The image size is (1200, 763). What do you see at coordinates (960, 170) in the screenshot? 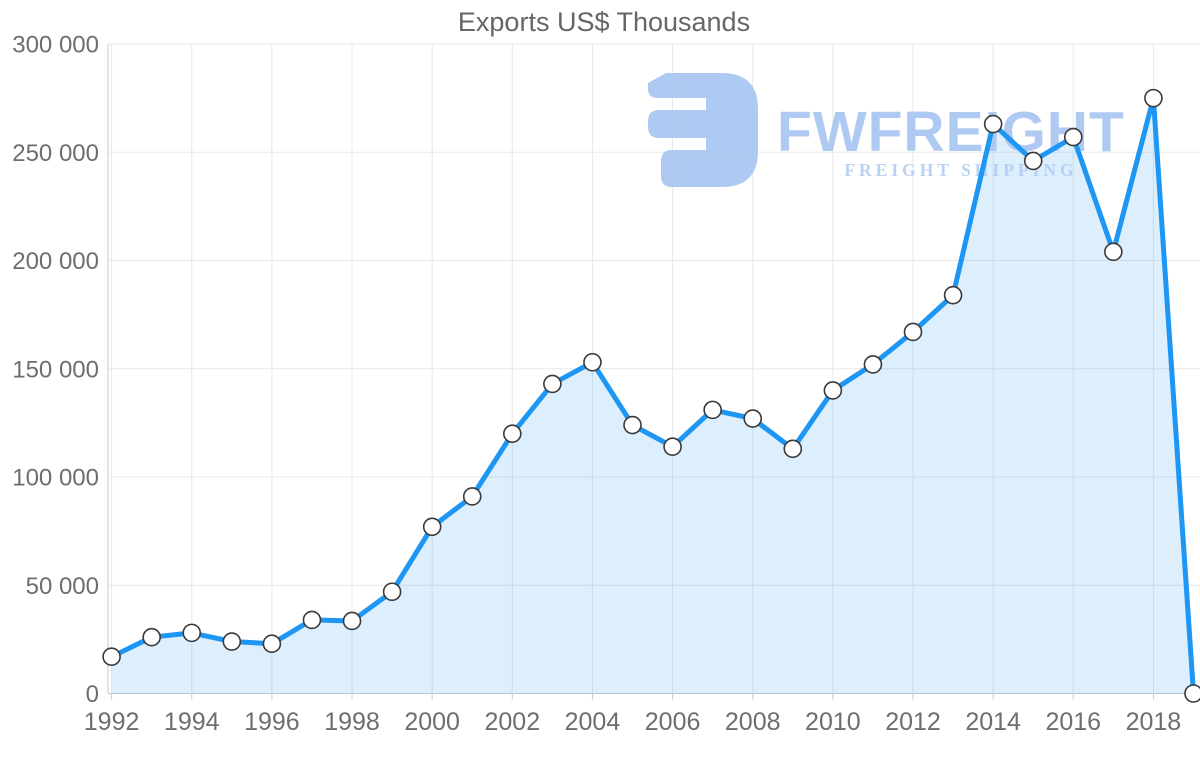
I see `watermark-subtitle-text: FREIGHT SHIPPING` at bounding box center [960, 170].